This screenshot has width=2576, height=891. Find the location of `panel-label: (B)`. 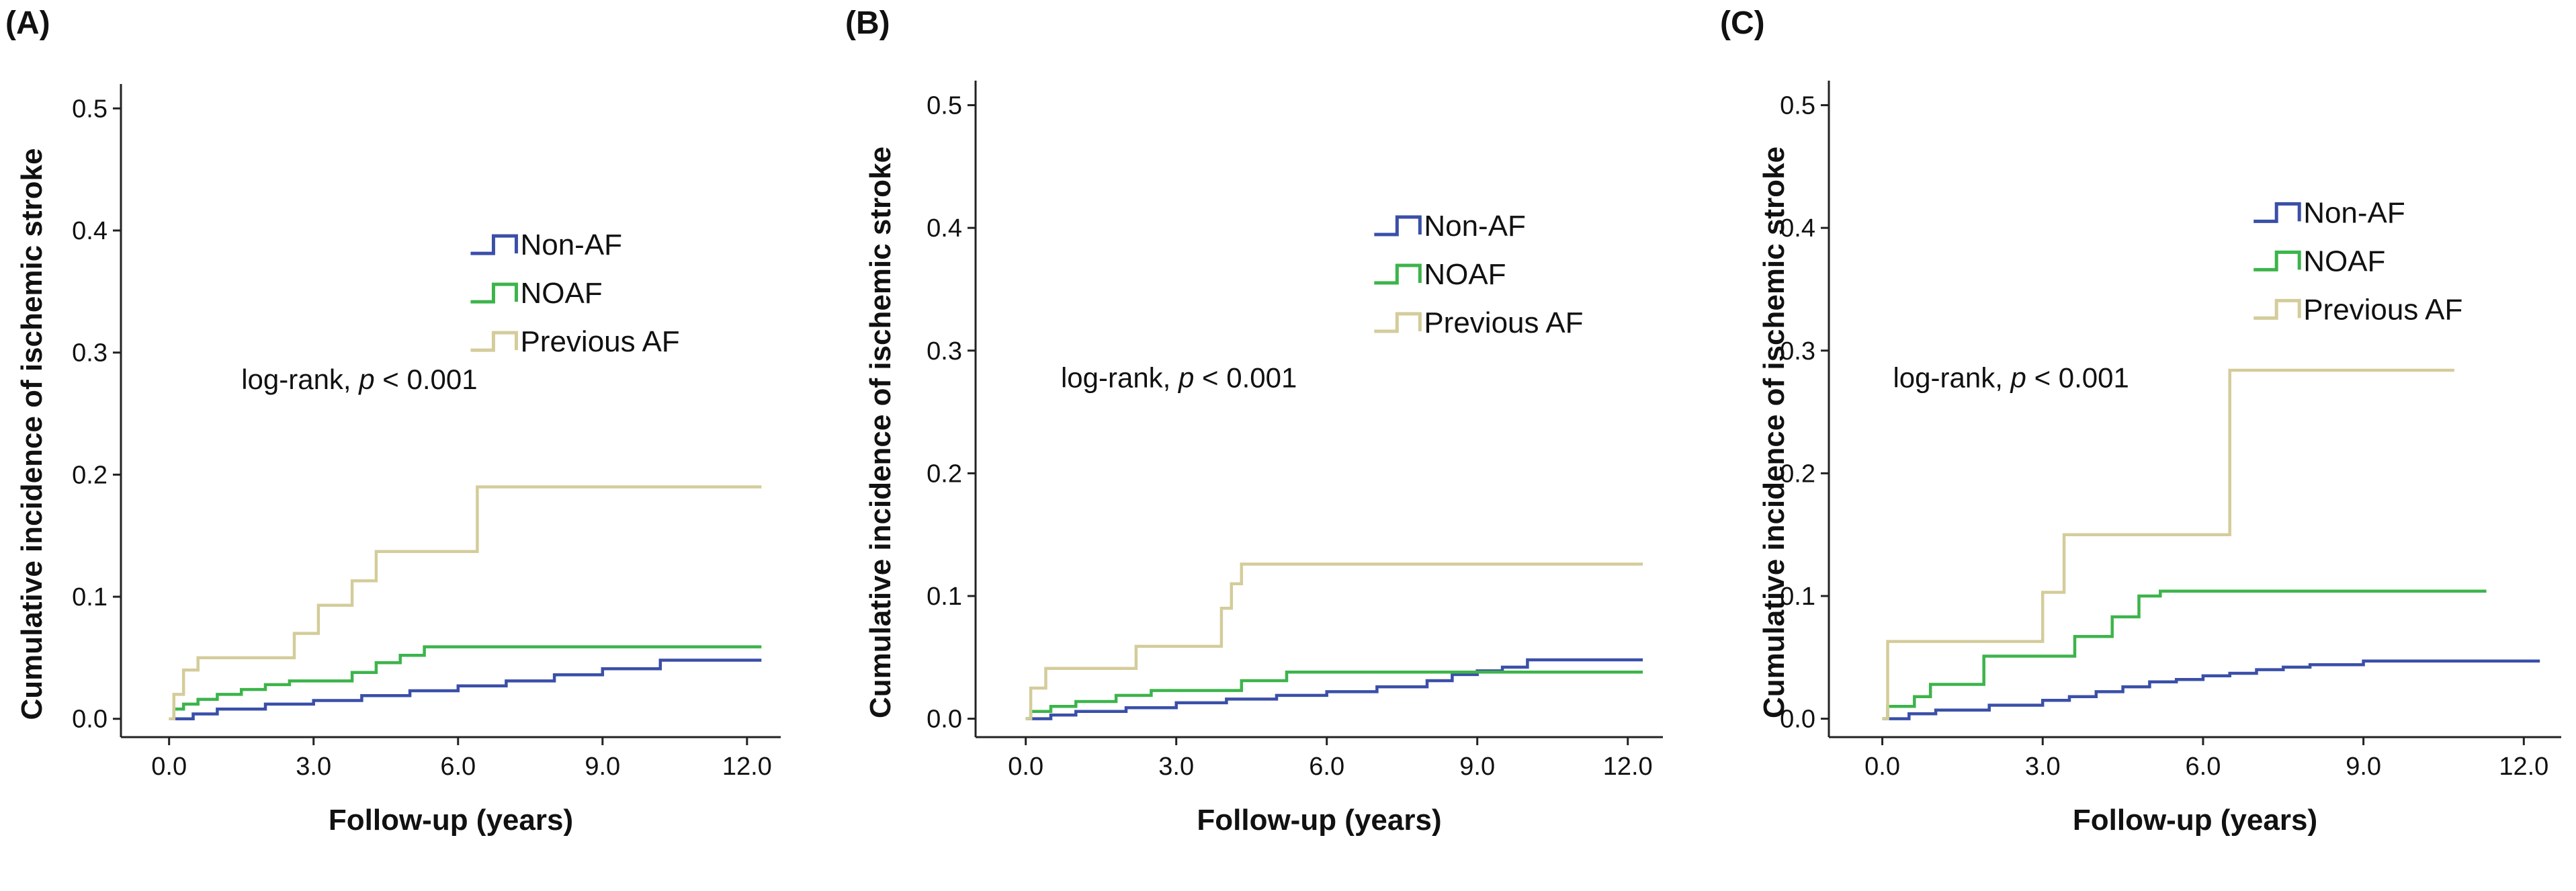

panel-label: (B) is located at coordinates (867, 23).